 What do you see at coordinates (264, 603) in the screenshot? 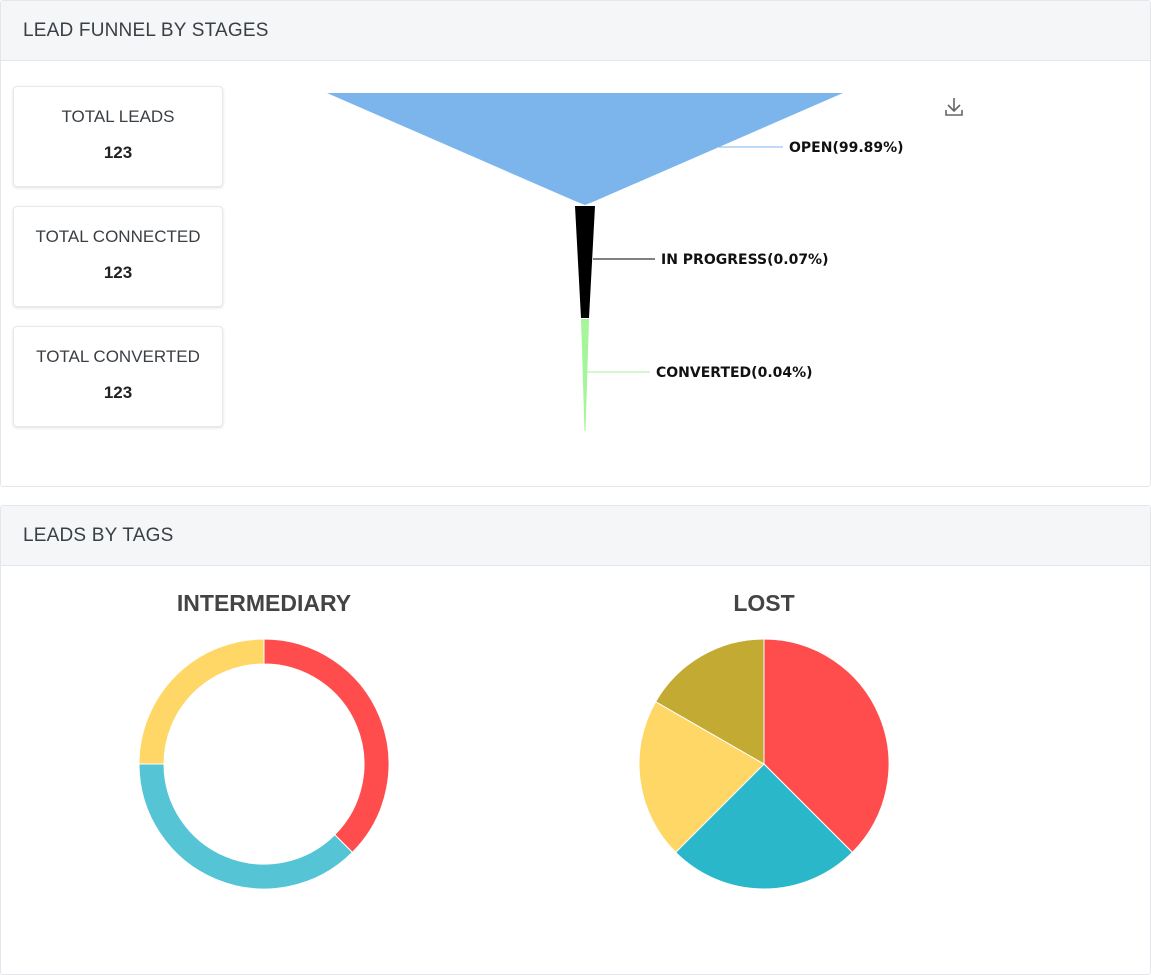
I see `chart-title-intermediary: INTERMEDIARY` at bounding box center [264, 603].